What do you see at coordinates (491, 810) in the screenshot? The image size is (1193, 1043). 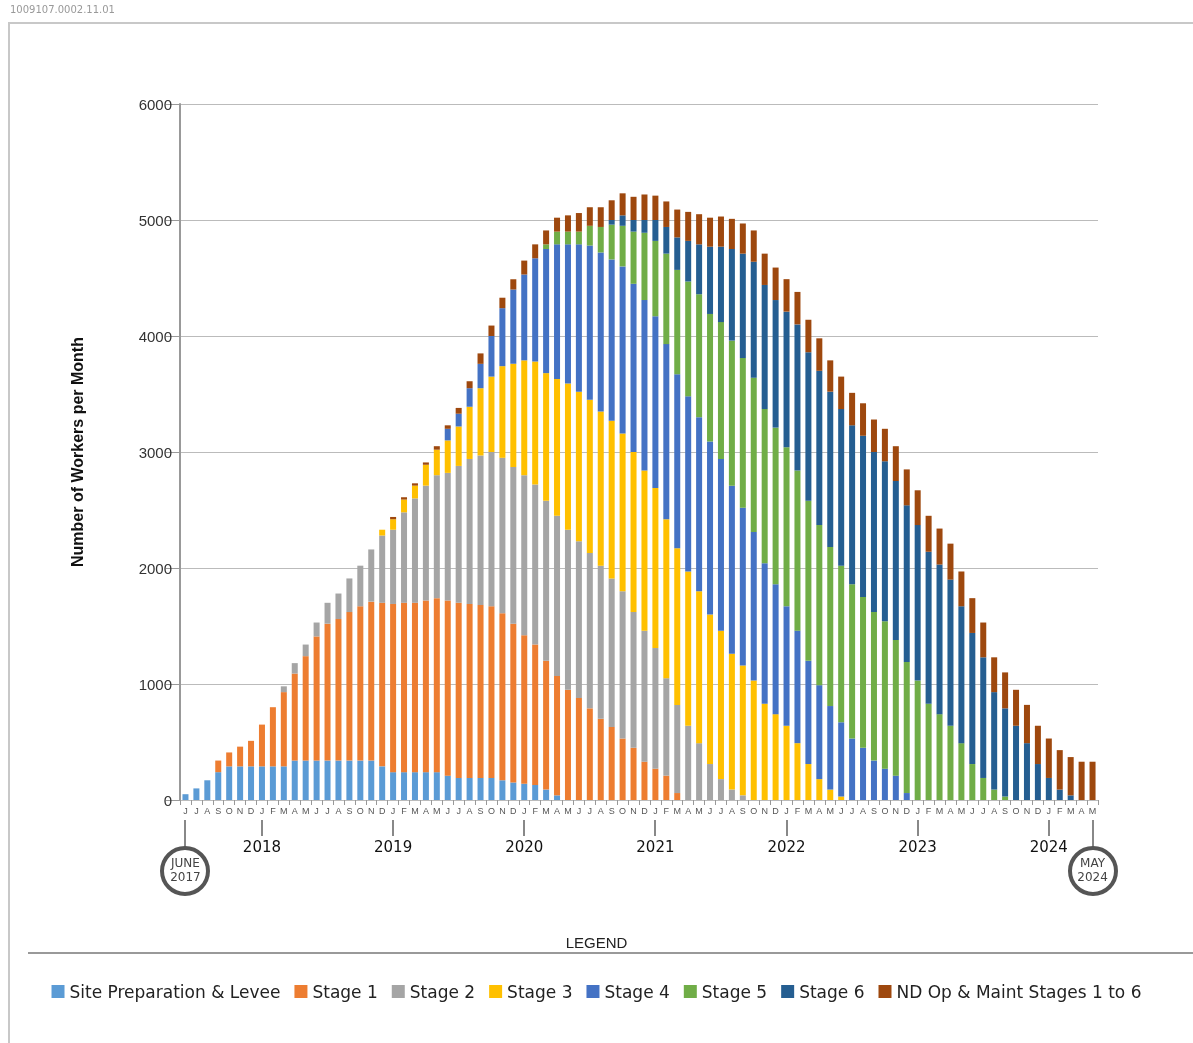 I see `x-tick-label: O` at bounding box center [491, 810].